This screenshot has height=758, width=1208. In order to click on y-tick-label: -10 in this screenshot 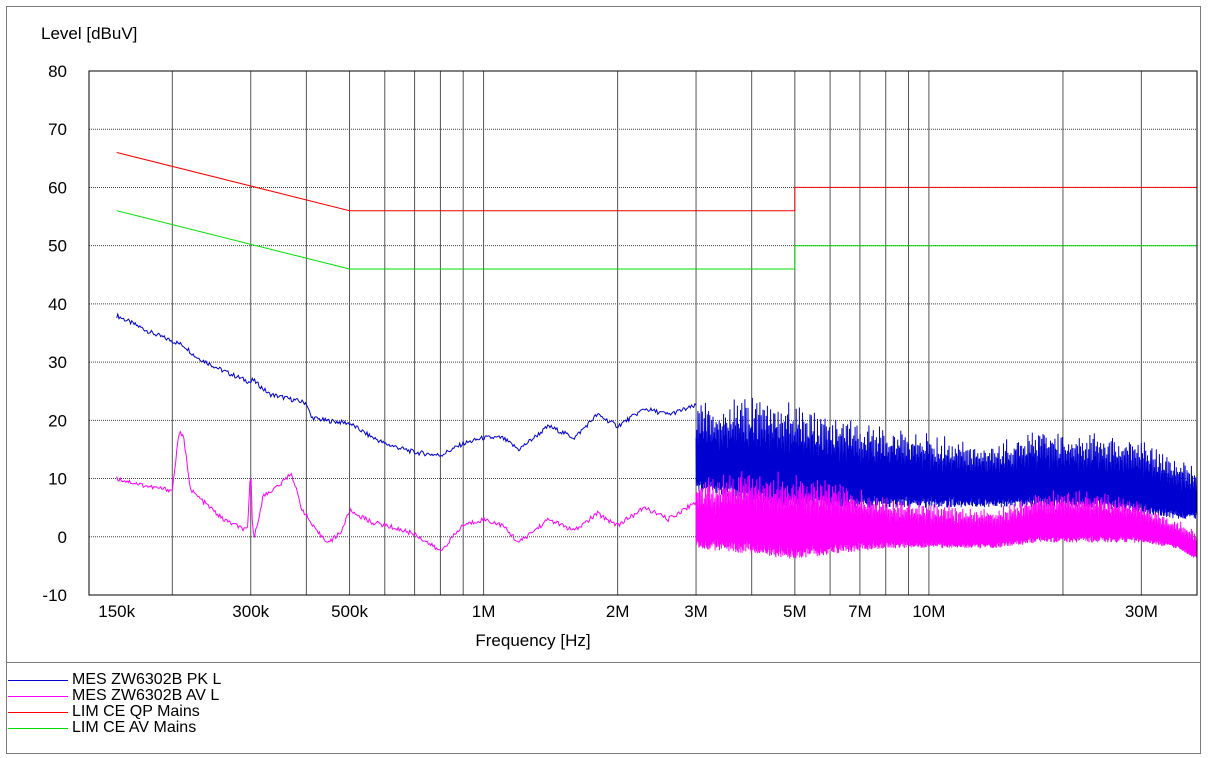, I will do `click(54, 595)`.